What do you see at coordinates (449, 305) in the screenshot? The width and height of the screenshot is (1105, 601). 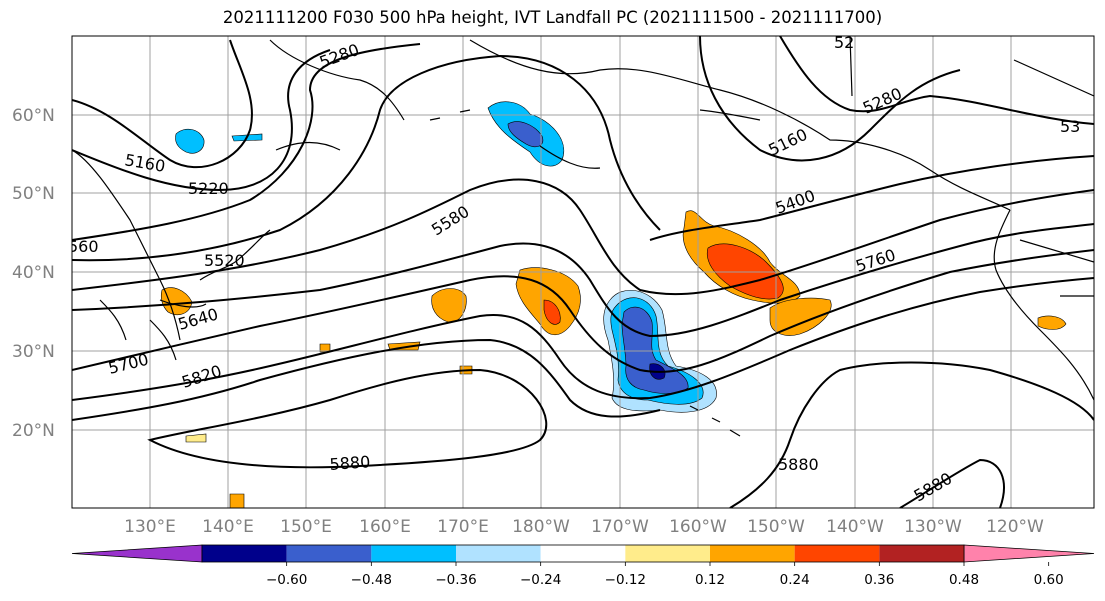 I see `pos-region-west` at bounding box center [449, 305].